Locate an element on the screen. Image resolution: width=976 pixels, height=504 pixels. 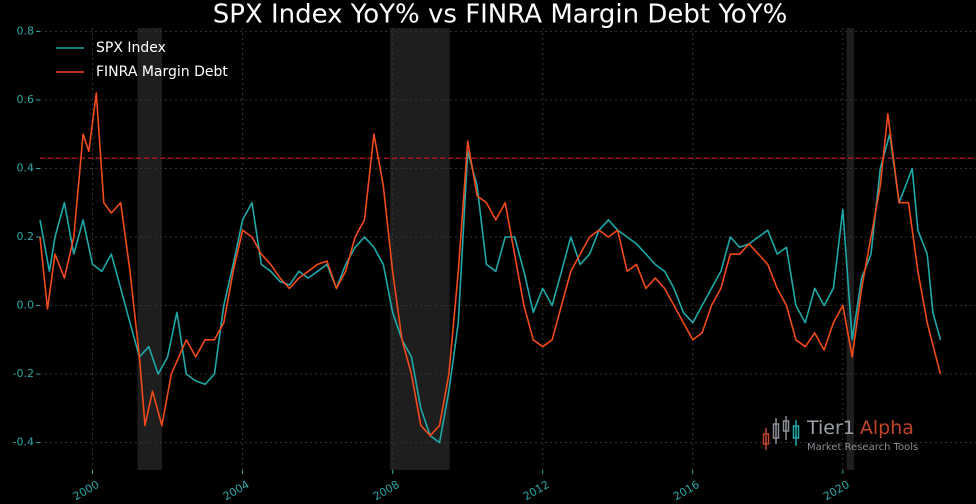
y-tick-label: -0.4 is located at coordinates (23, 442).